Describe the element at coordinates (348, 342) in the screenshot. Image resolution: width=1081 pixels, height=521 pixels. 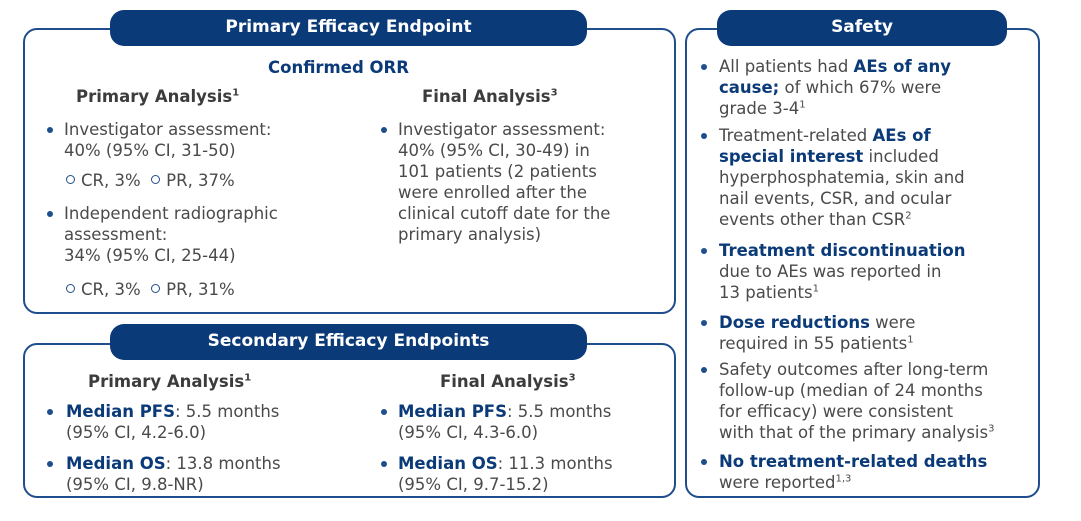
I see `secondary-efficacy-title: Secondary Efficacy Endpoints` at that location.